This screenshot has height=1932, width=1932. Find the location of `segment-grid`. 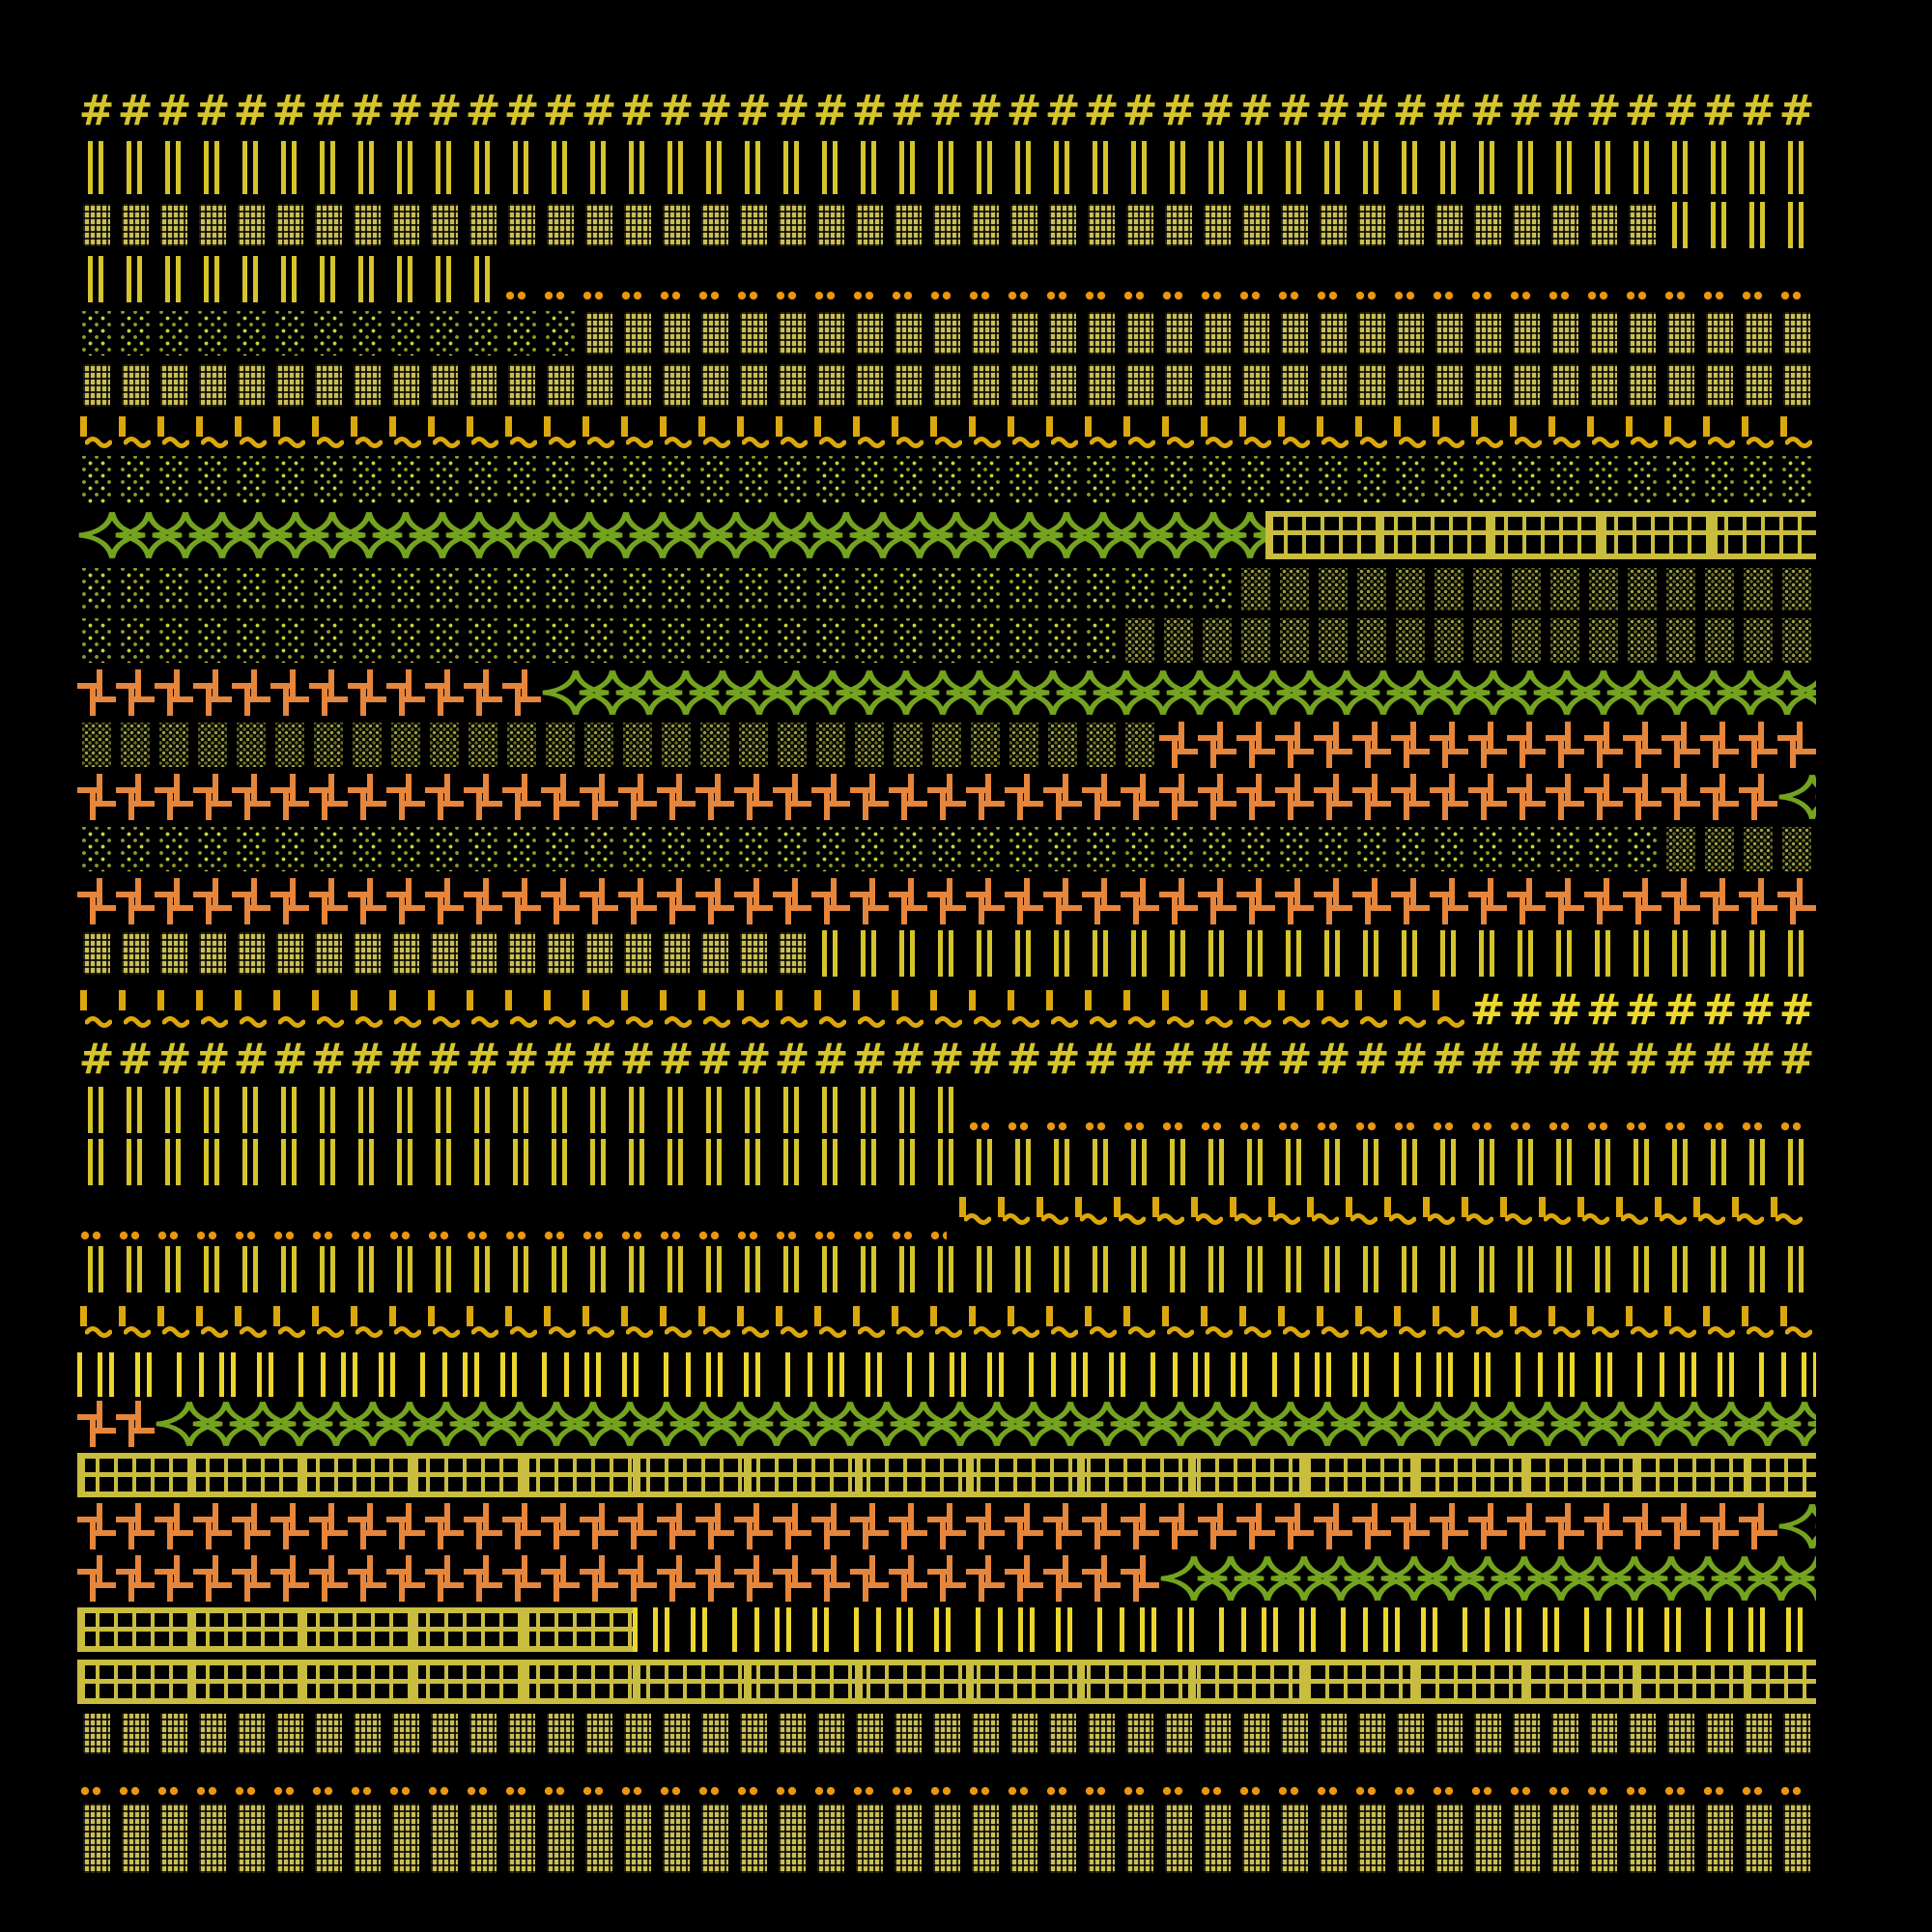

segment-grid is located at coordinates (946, 1475).